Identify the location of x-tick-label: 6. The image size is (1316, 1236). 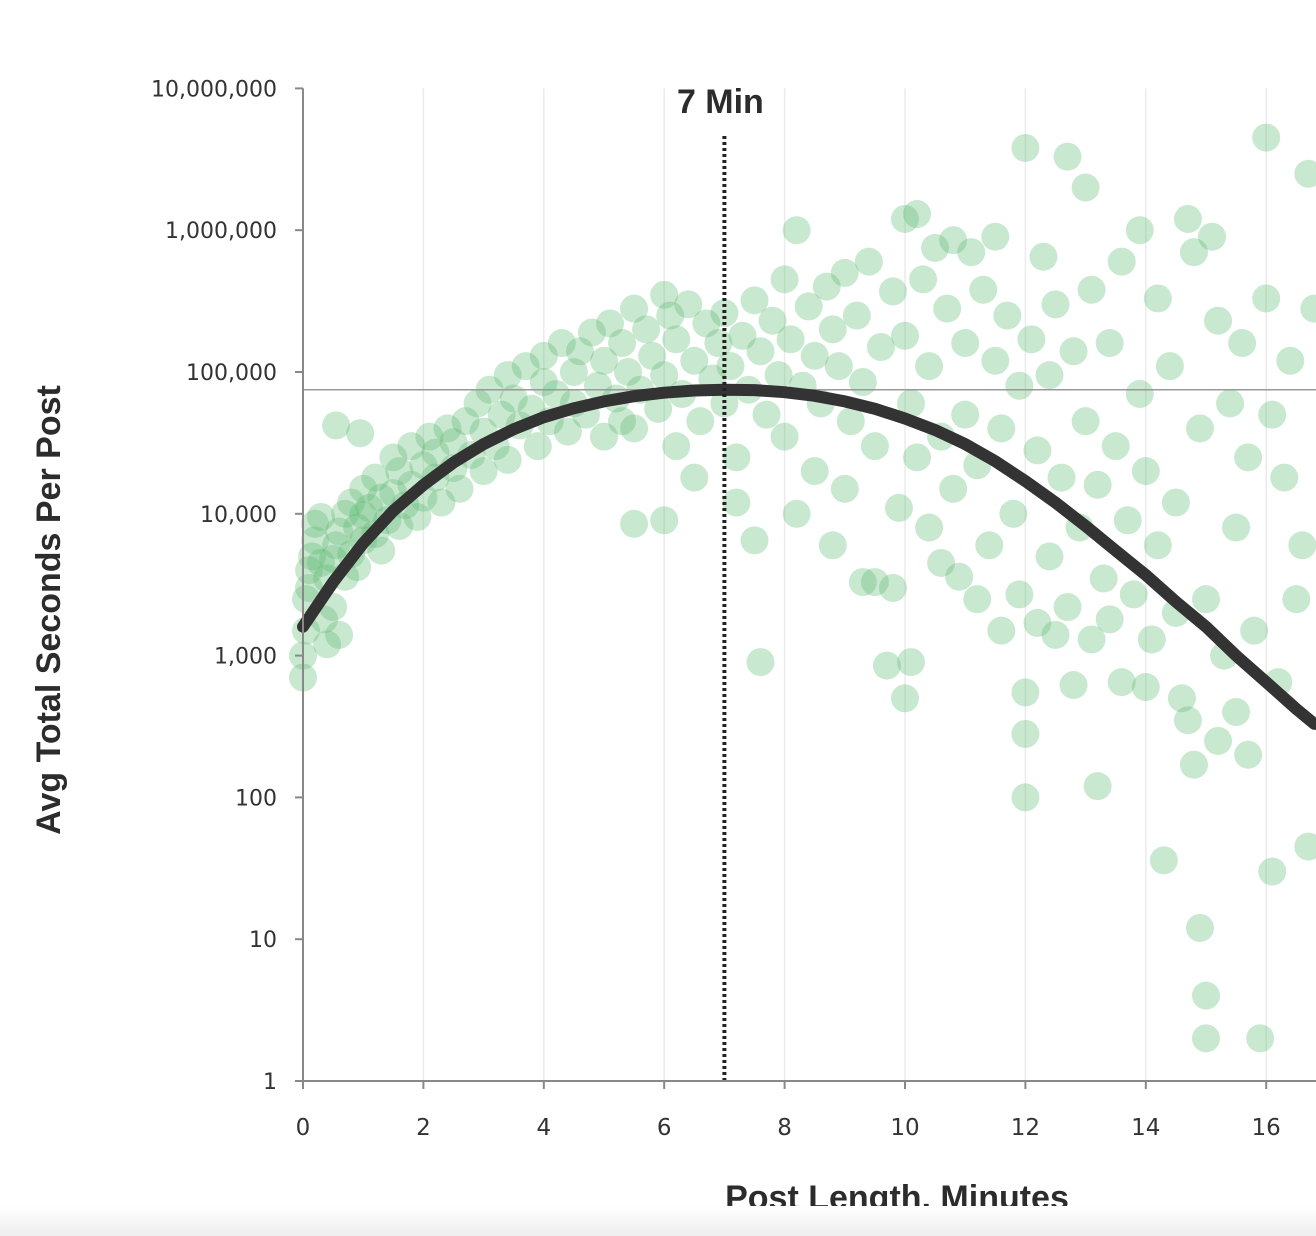
(664, 1128).